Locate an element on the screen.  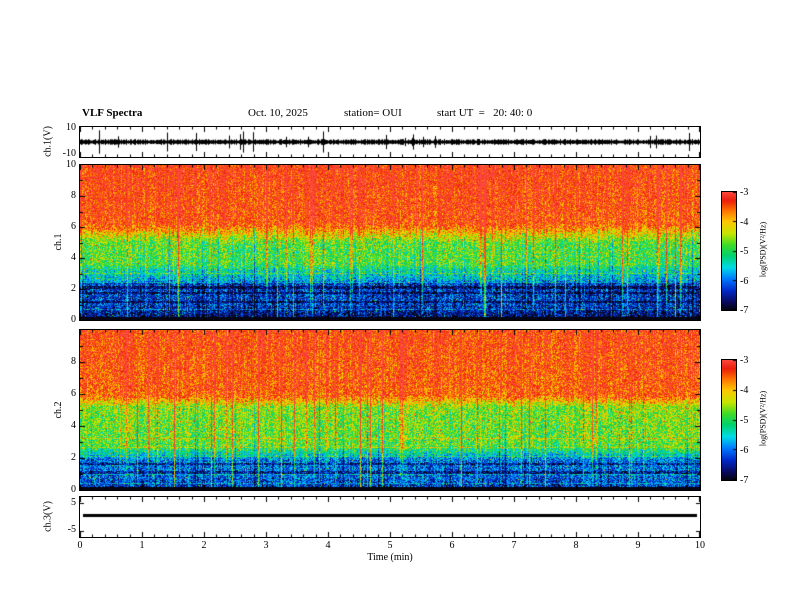
station-label: station= OUI is located at coordinates (373, 113).